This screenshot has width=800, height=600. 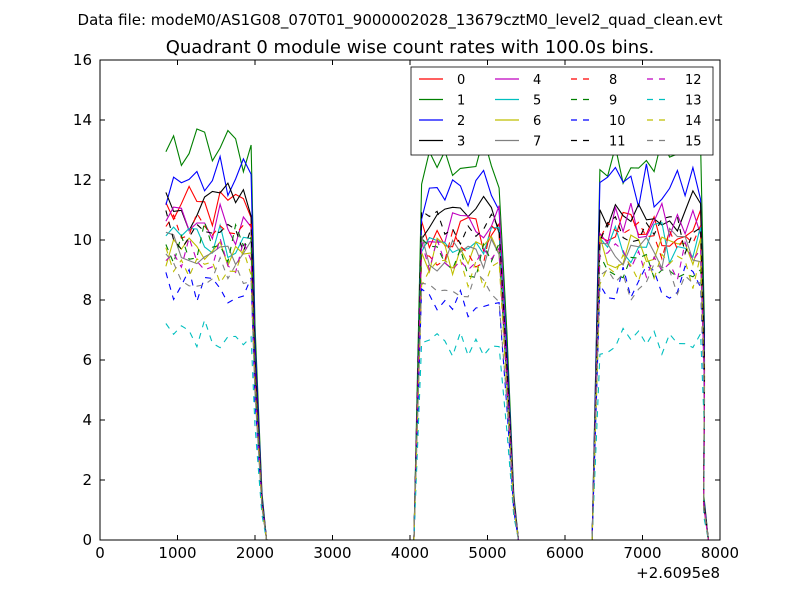 I want to click on legend-label-10: 10, so click(x=617, y=121).